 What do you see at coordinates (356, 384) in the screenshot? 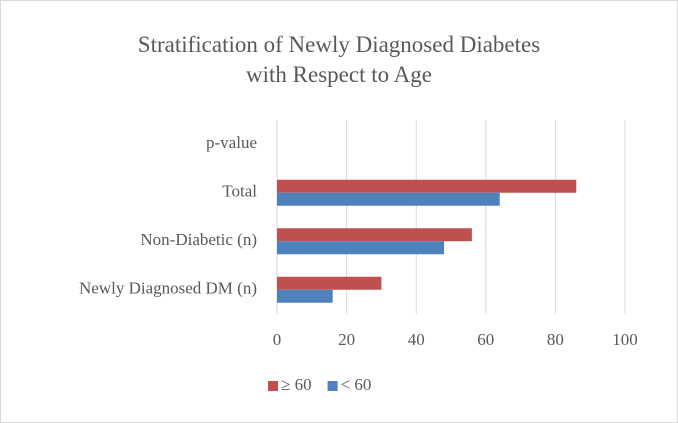
I see `legend-label: < 60` at bounding box center [356, 384].